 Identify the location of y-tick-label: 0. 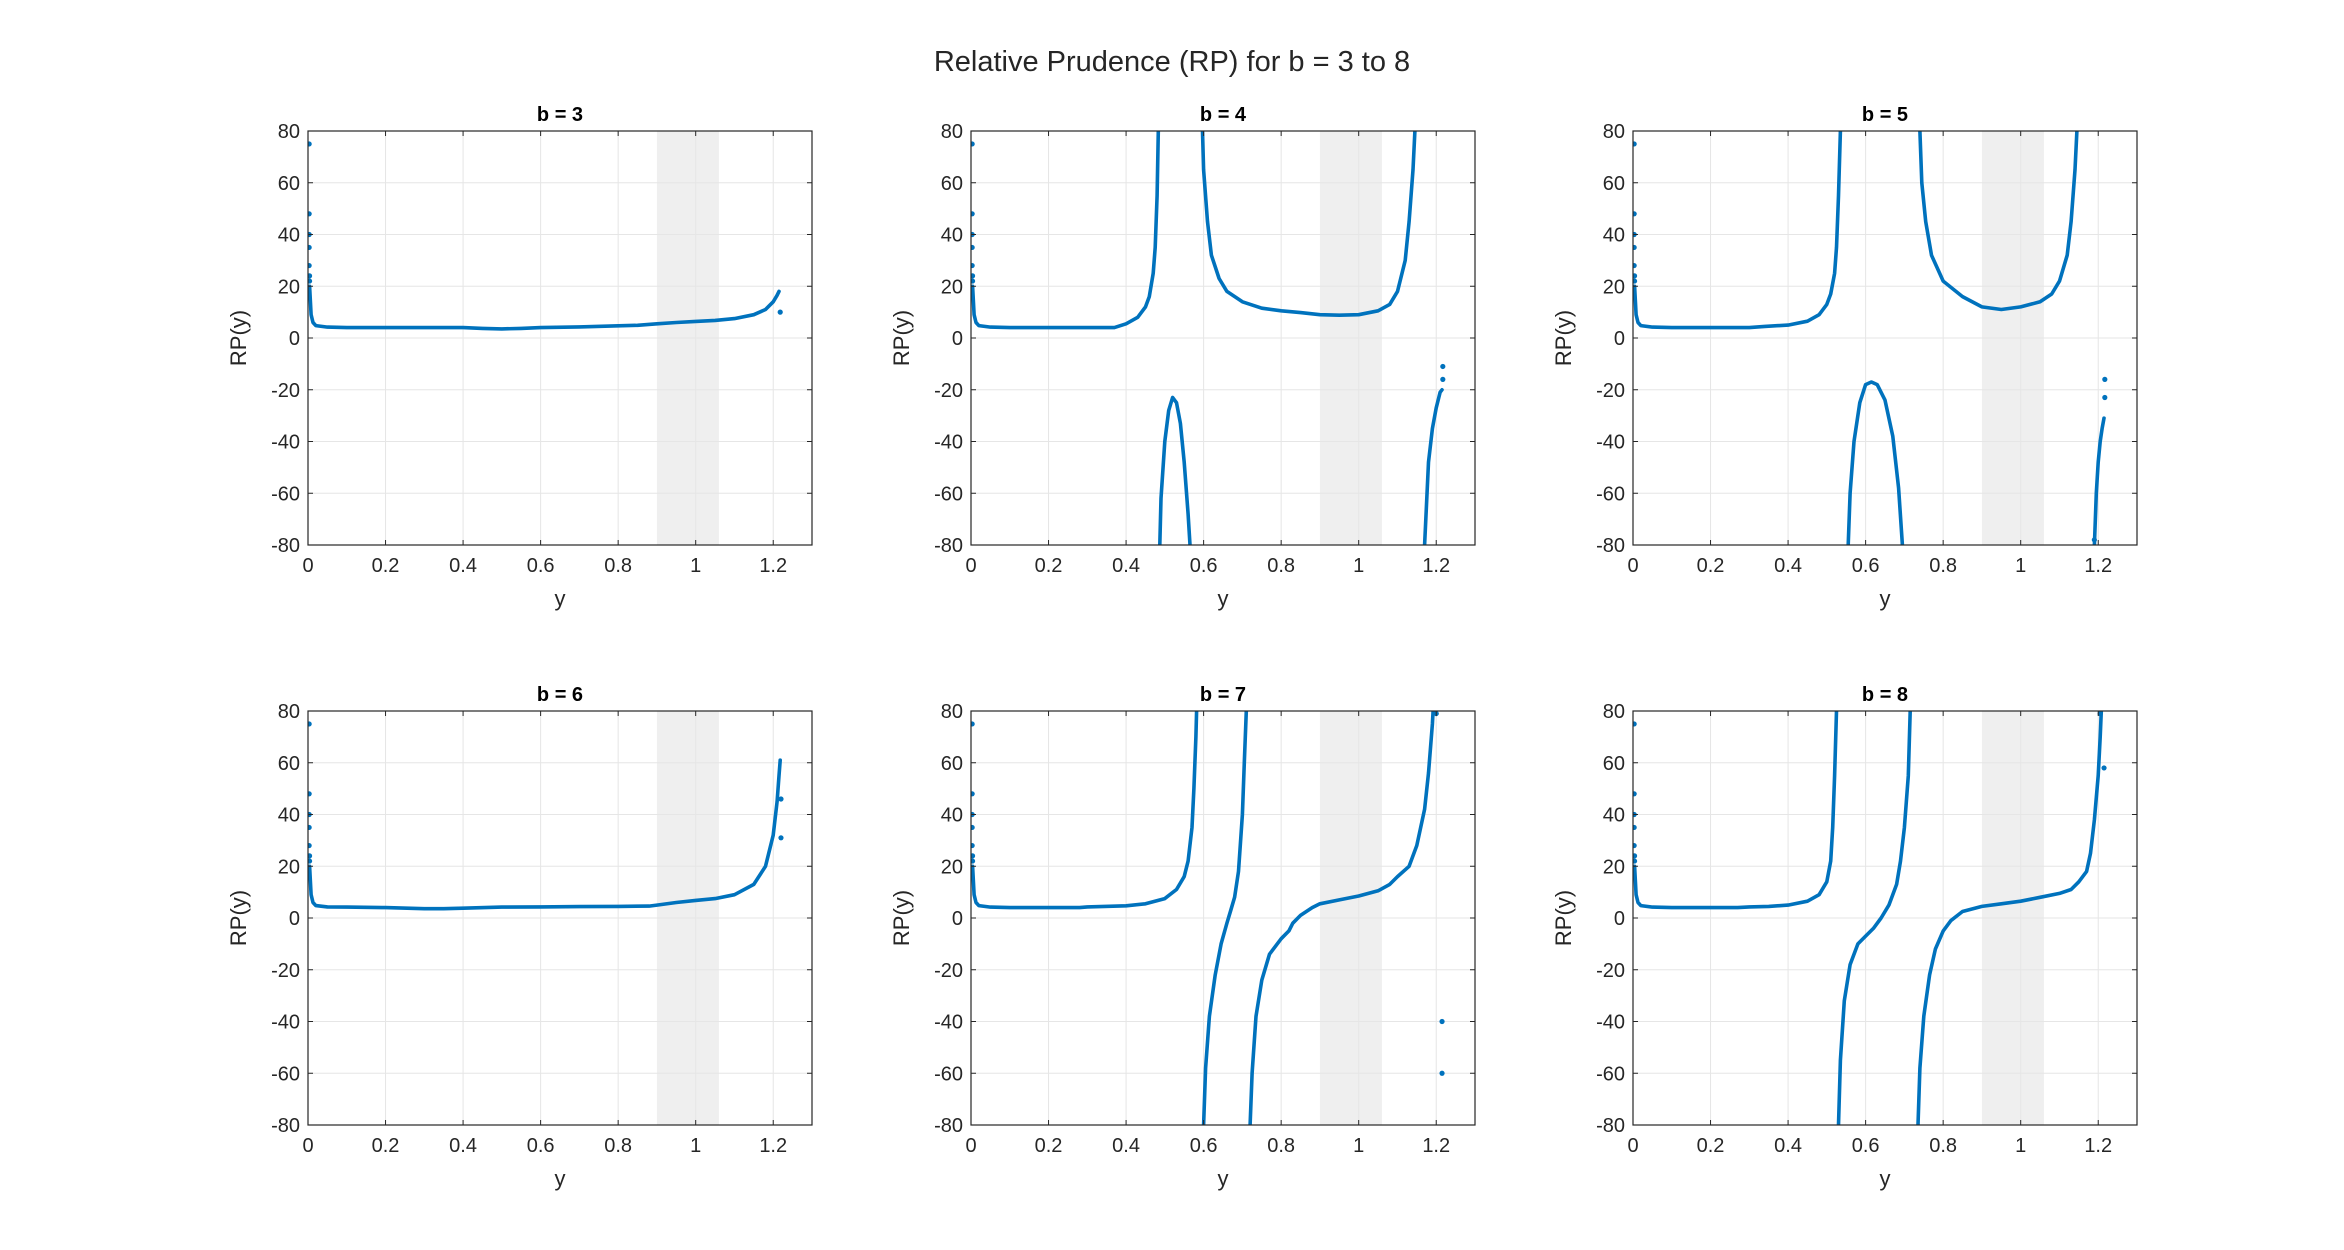
(1619, 919).